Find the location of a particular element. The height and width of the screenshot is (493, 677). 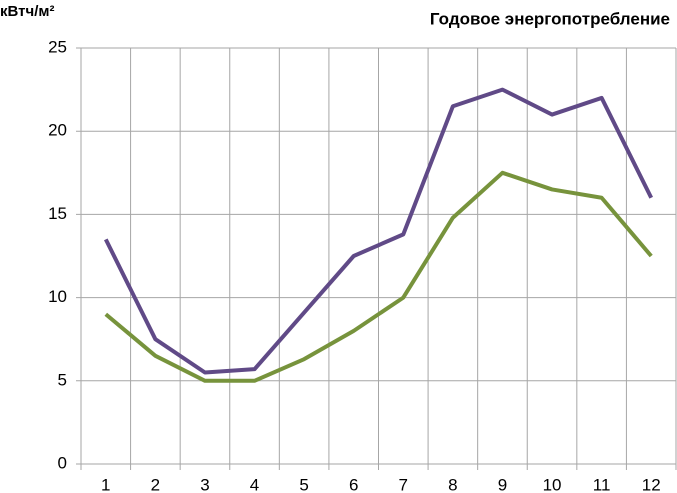

y-tick-label: 0 is located at coordinates (62, 462).